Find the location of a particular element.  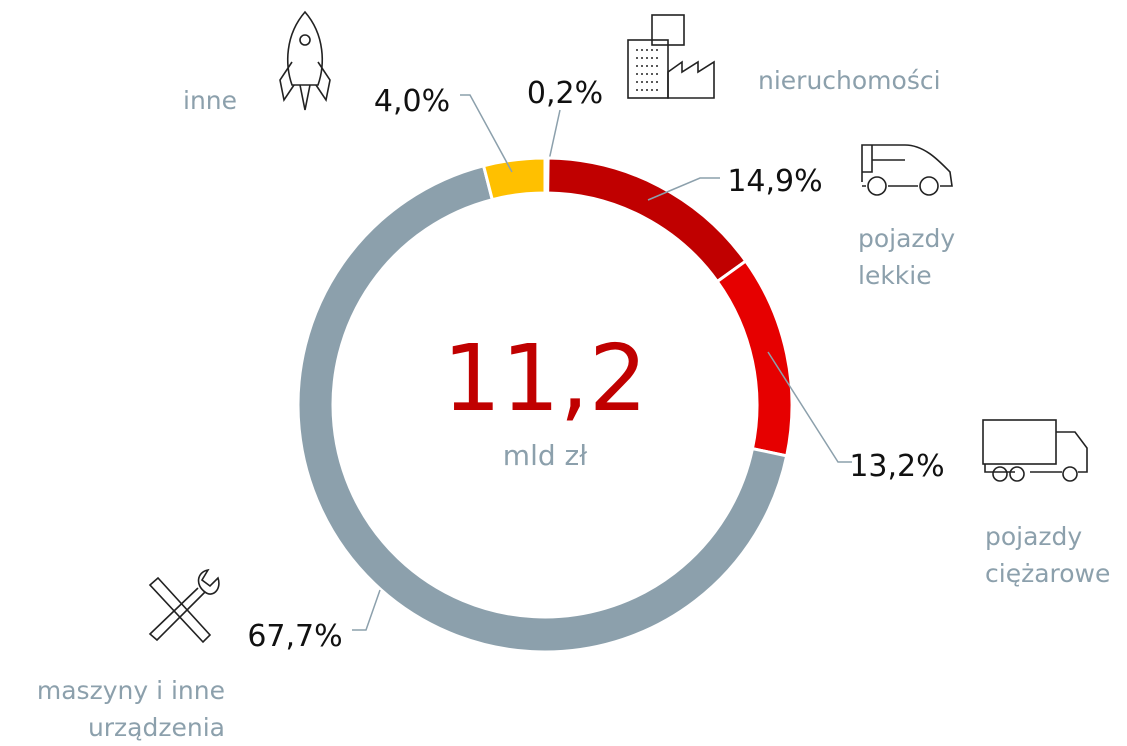

category-label: maszyny i inne urządzenia is located at coordinates (130, 709).